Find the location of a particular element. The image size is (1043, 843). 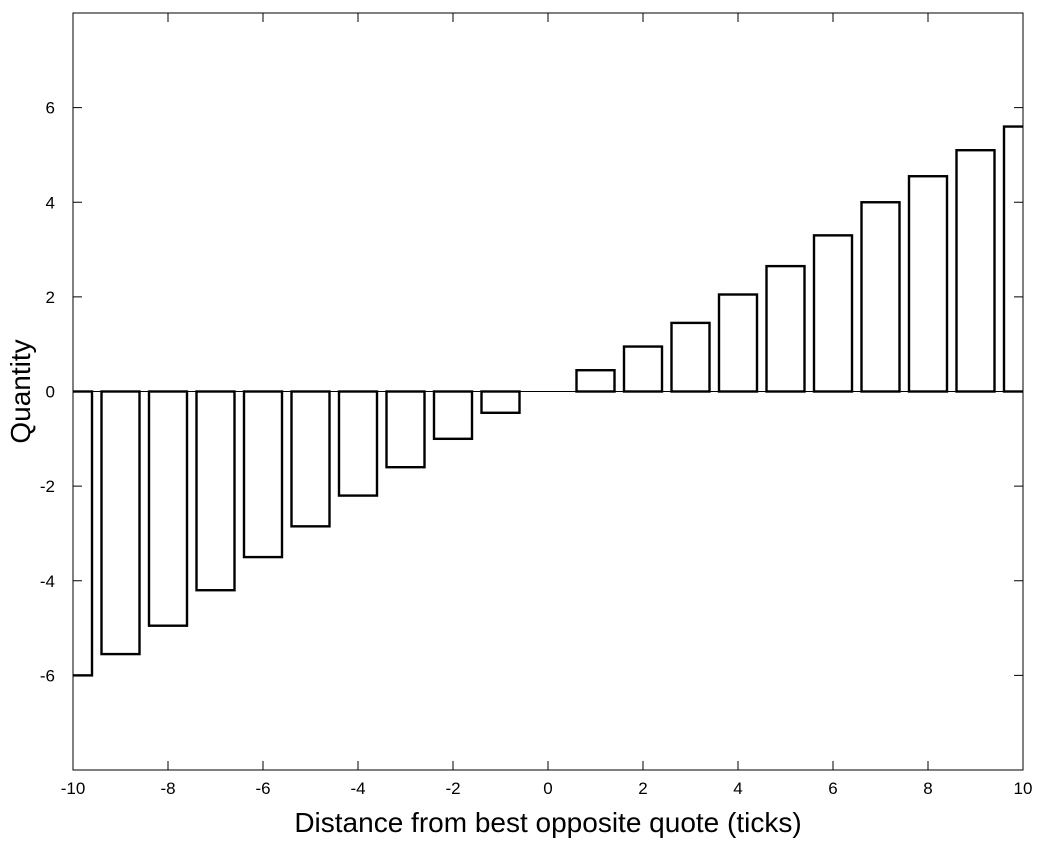

x-tick-label: 6 is located at coordinates (832, 788).